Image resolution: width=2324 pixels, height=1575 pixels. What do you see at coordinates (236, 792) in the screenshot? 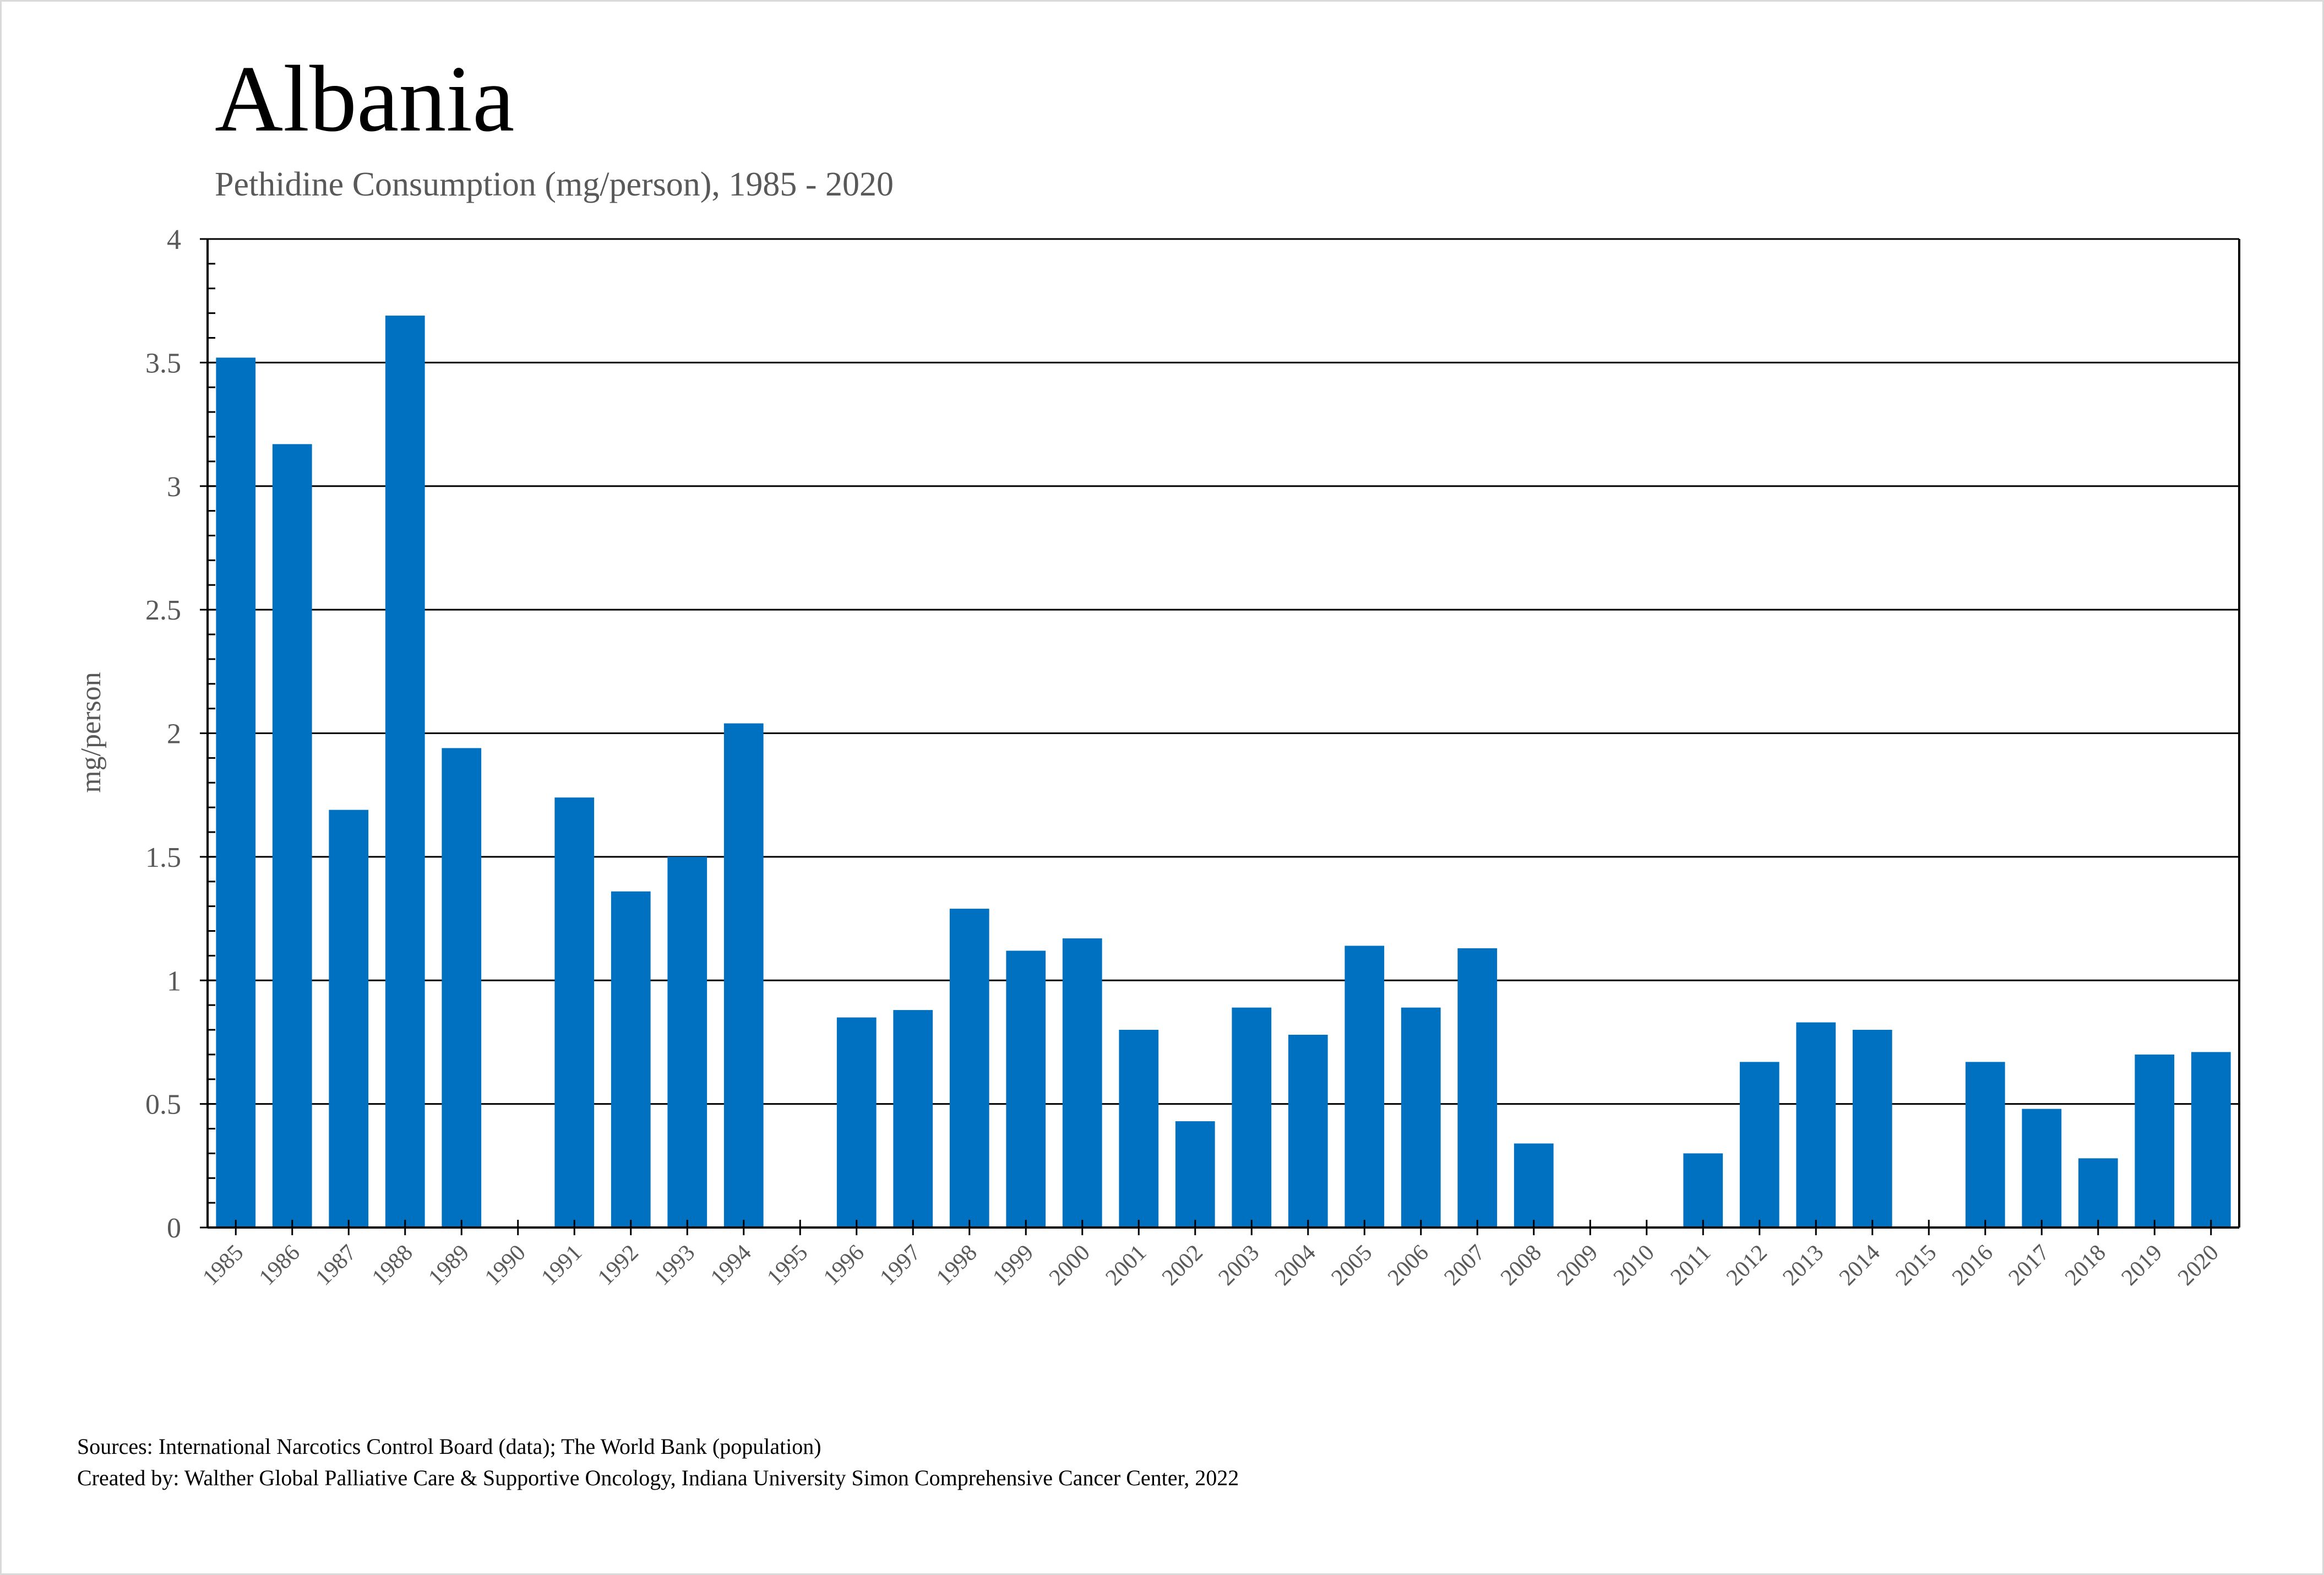
I see `bar-1985` at bounding box center [236, 792].